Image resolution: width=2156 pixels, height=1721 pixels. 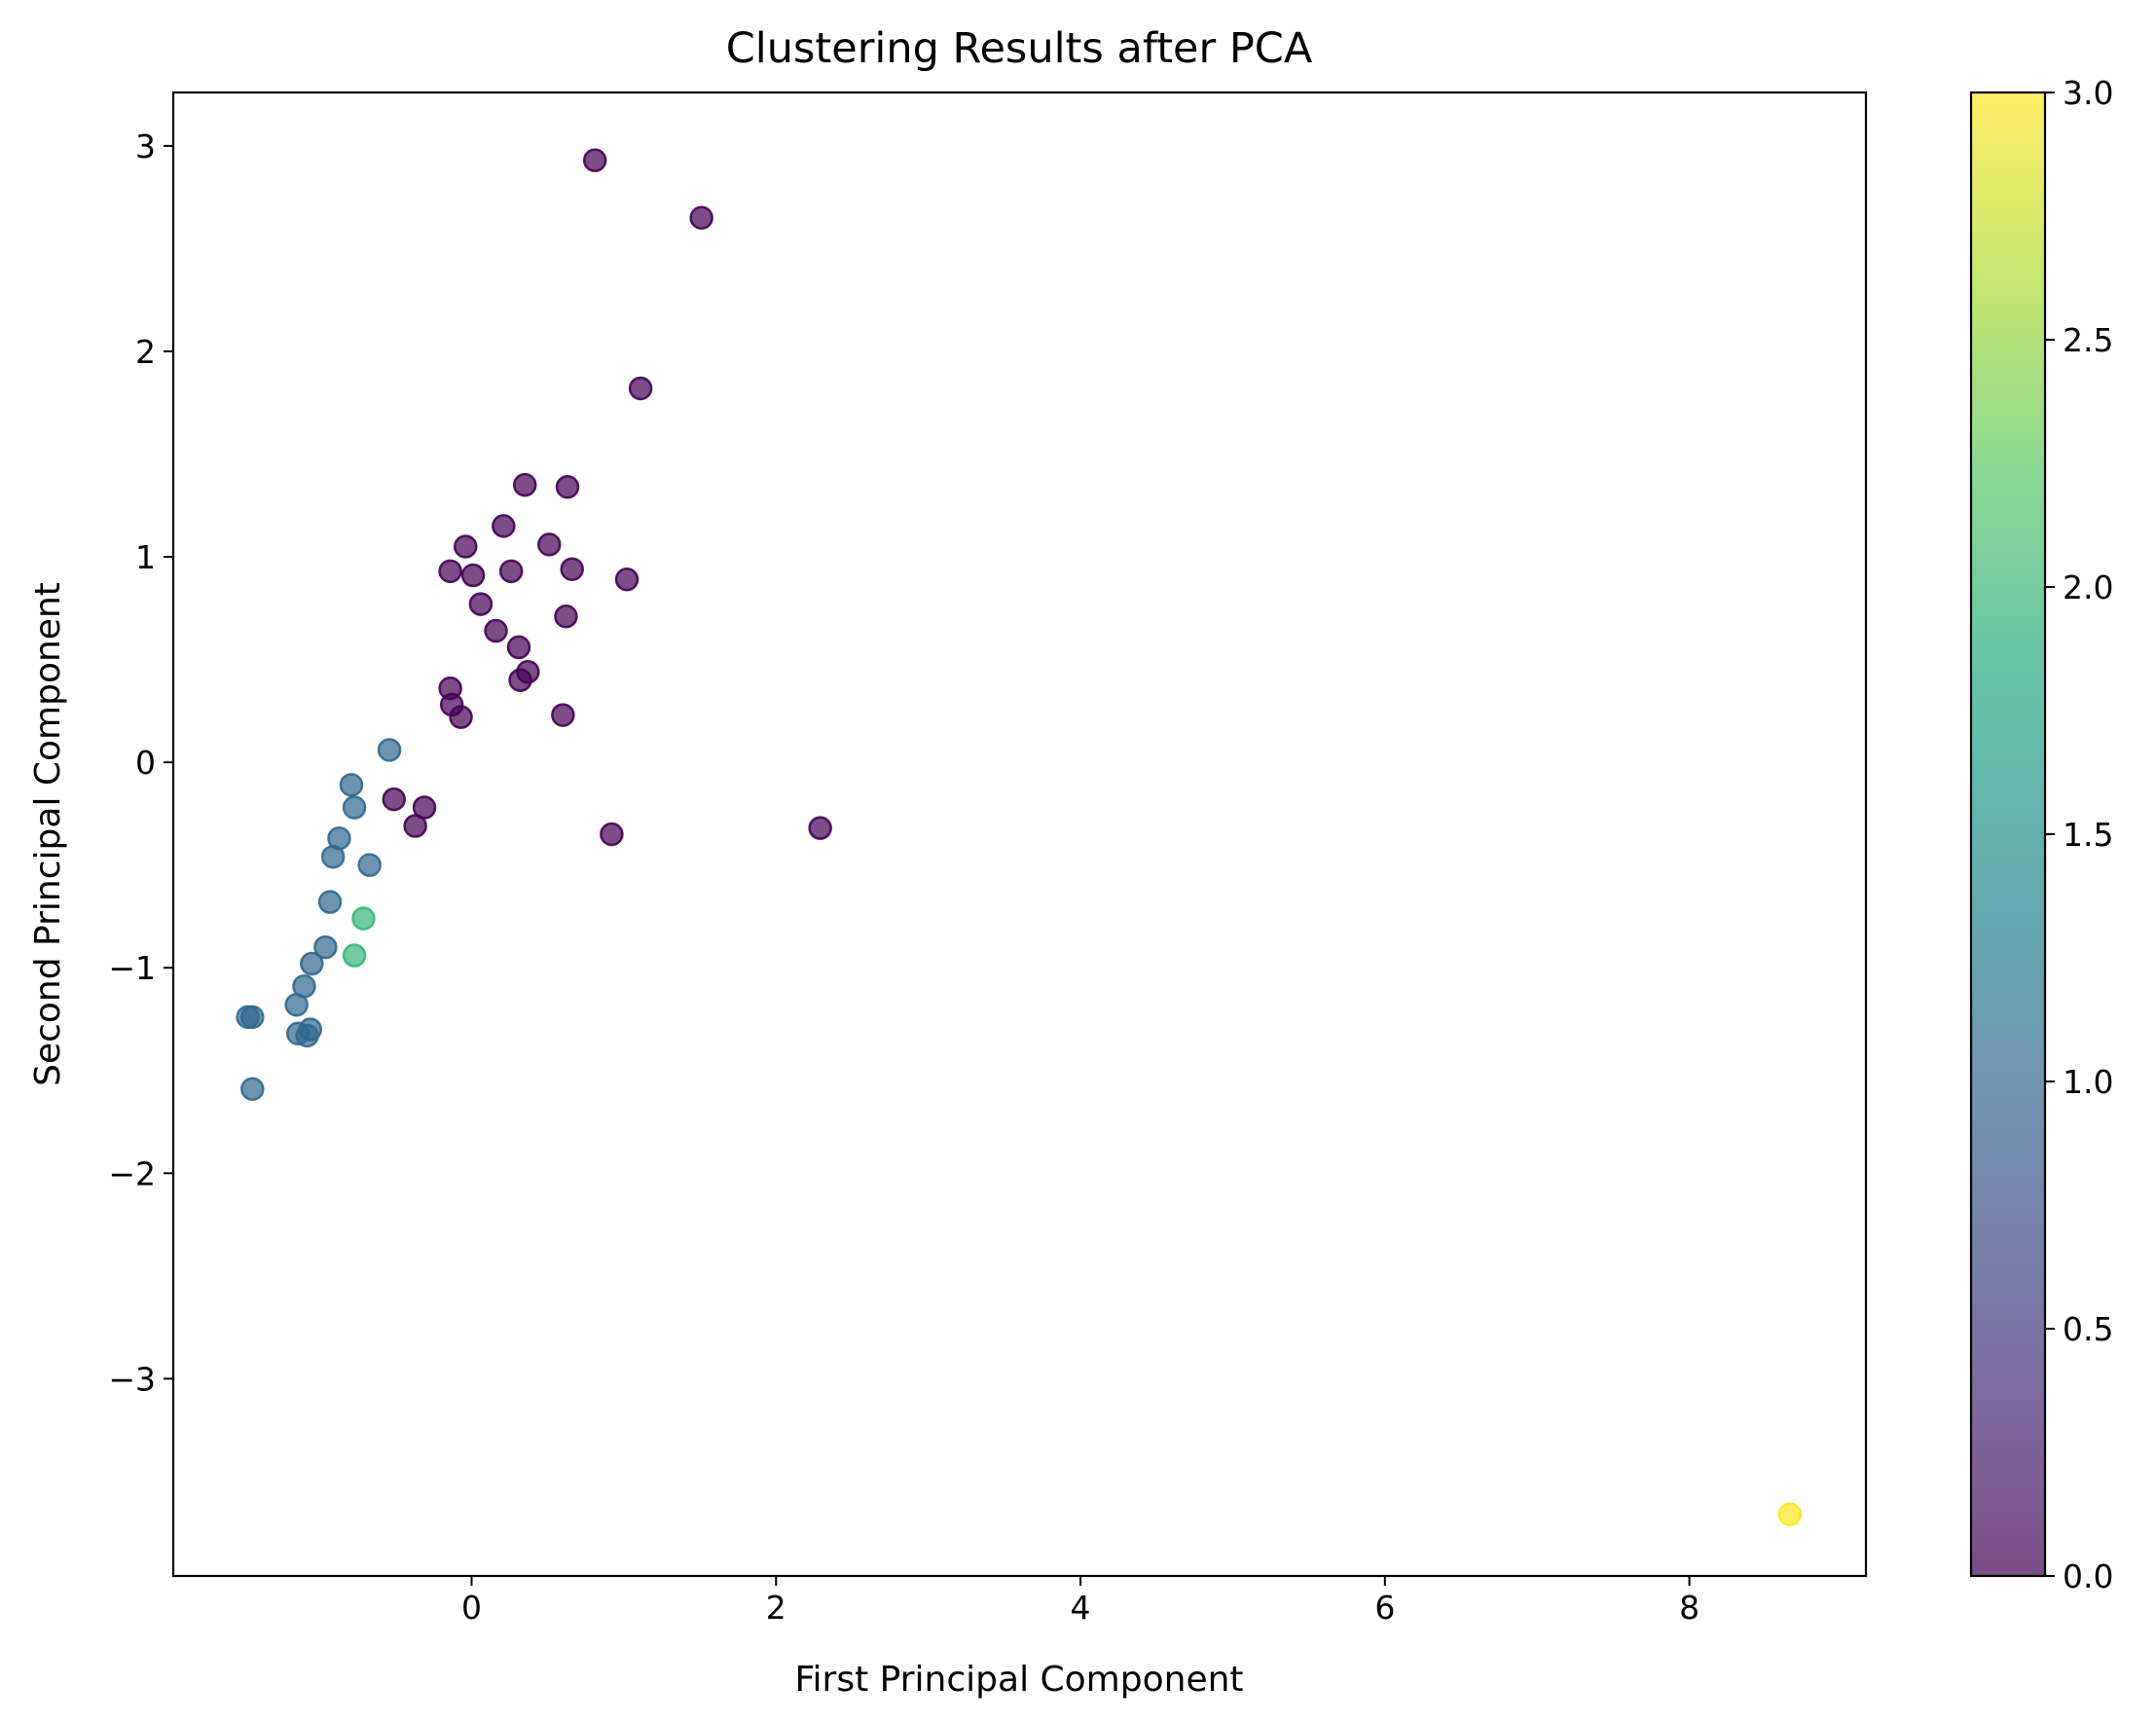 What do you see at coordinates (1019, 48) in the screenshot?
I see `chart-title: Clustering Results after PCA` at bounding box center [1019, 48].